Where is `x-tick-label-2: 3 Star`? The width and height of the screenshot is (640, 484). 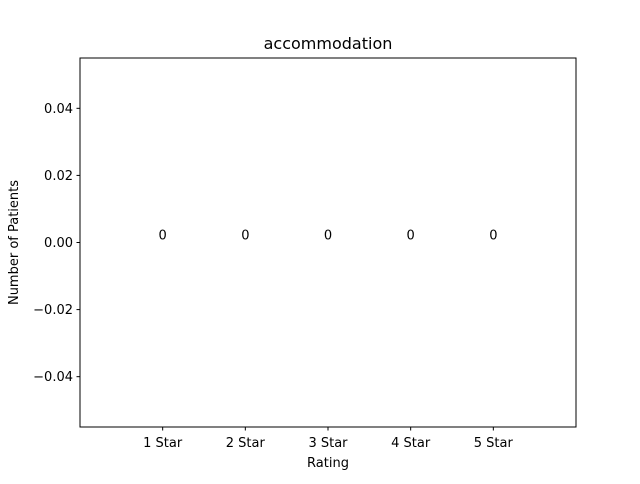
x-tick-label-2: 3 Star is located at coordinates (328, 443).